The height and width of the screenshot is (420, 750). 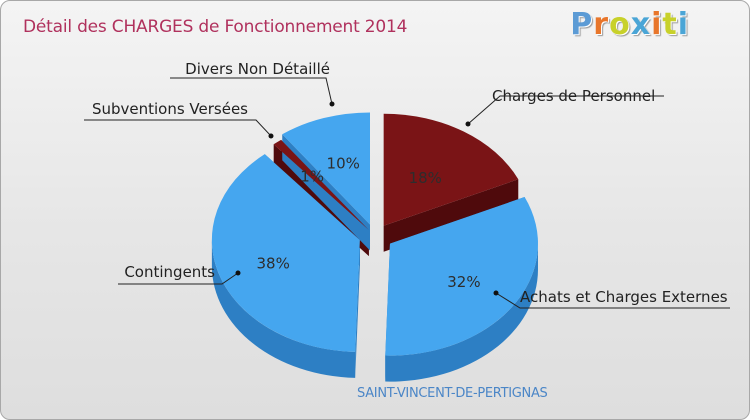 I want to click on slice-label: Charges de Personnel, so click(x=573, y=96).